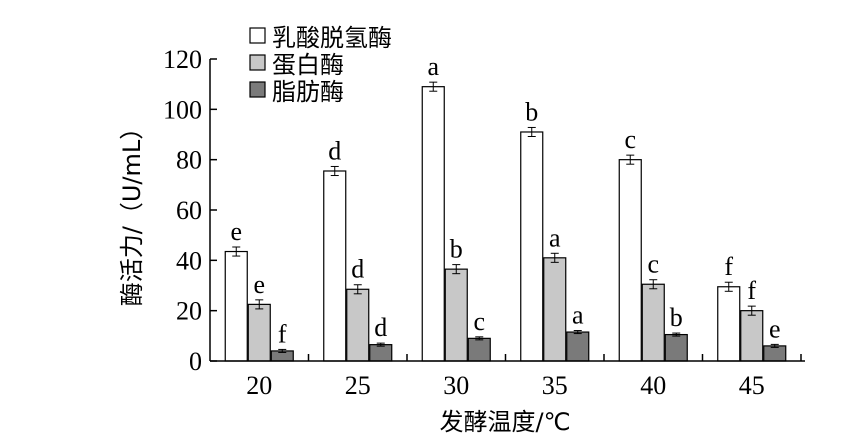  I want to click on y-axis-label: 酶活力/（U/mL）, so click(132, 211).